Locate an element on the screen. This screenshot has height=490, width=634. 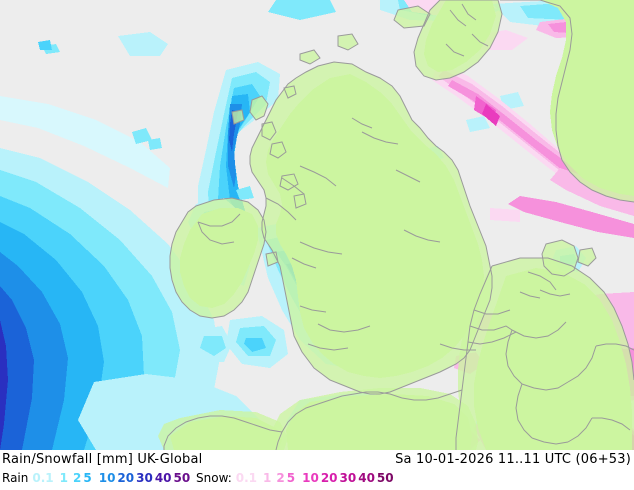
snow-legend-tick-20: 20 is located at coordinates (329, 478).